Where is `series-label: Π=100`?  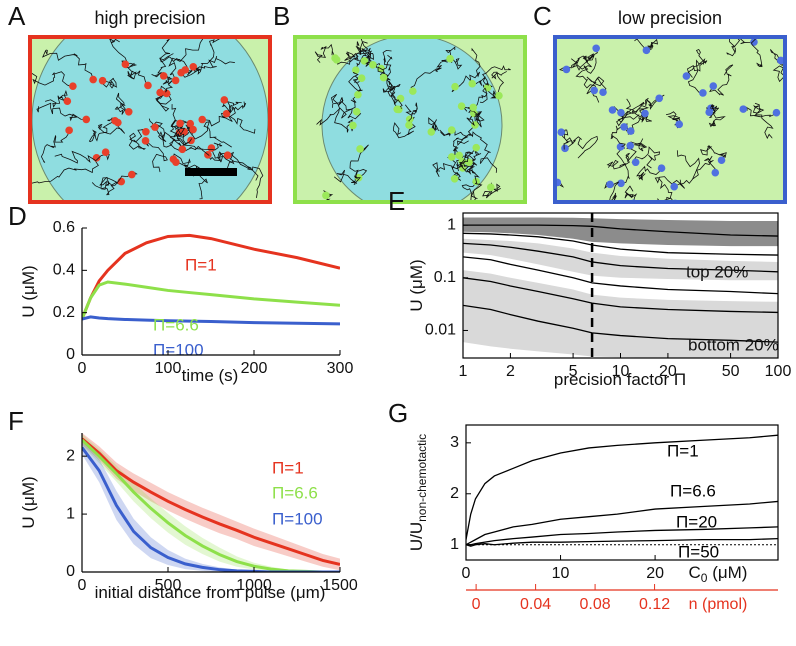 series-label: Π=100 is located at coordinates (297, 518).